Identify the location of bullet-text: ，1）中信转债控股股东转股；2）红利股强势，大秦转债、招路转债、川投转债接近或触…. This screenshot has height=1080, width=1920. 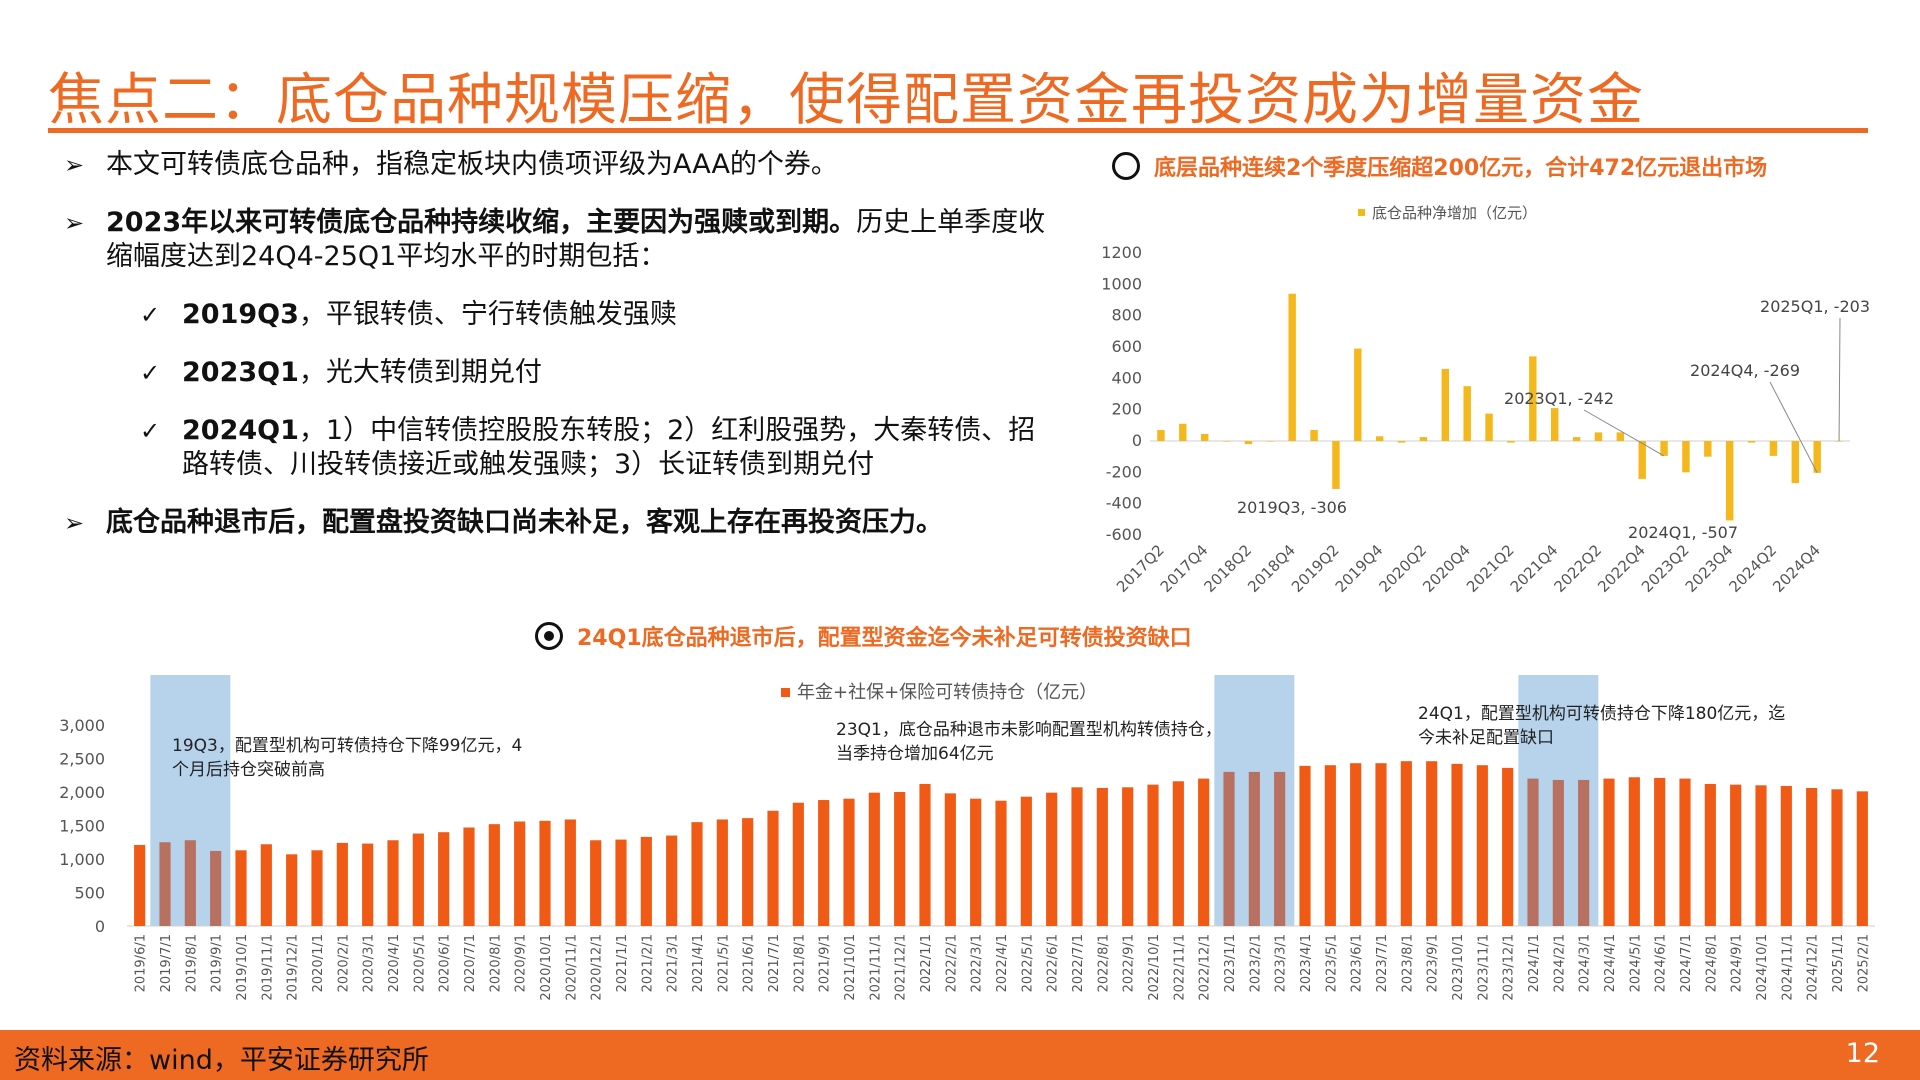
(609, 447).